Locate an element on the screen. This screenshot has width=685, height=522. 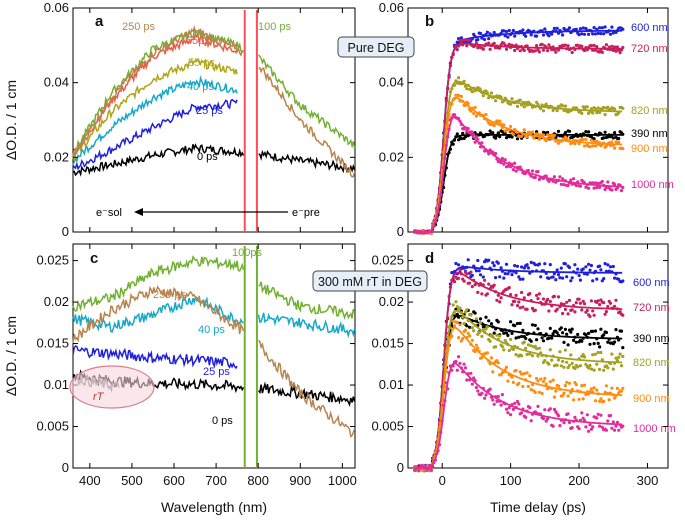
spectrum-250-ps is located at coordinates (158, 314).